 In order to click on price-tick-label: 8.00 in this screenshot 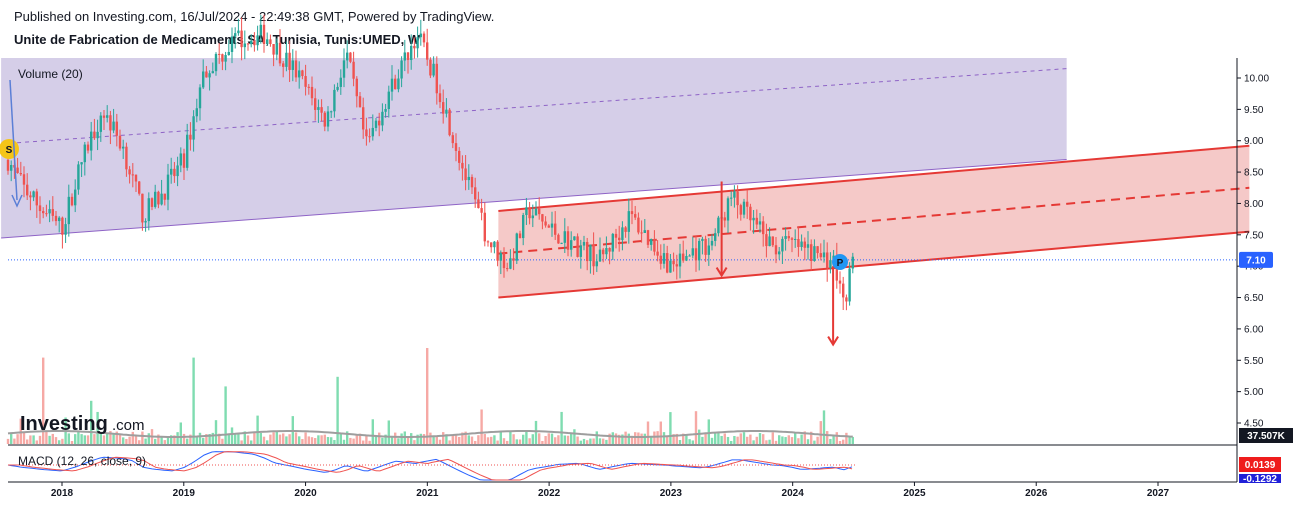, I will do `click(1254, 204)`.